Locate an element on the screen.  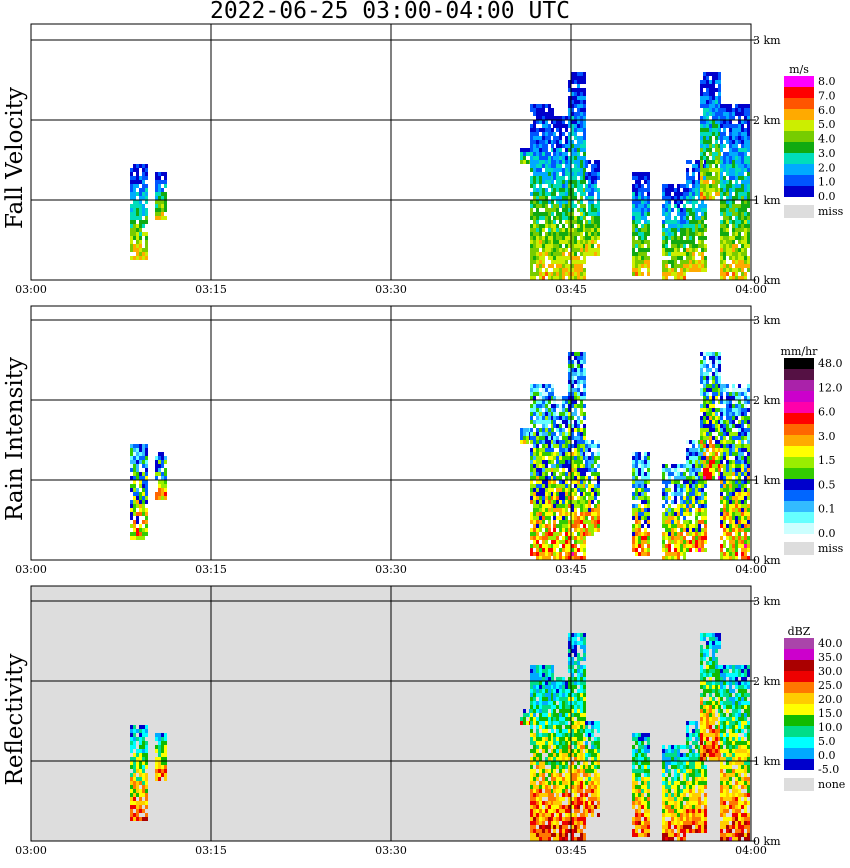
colorbar-swatch is located at coordinates (799, 429).